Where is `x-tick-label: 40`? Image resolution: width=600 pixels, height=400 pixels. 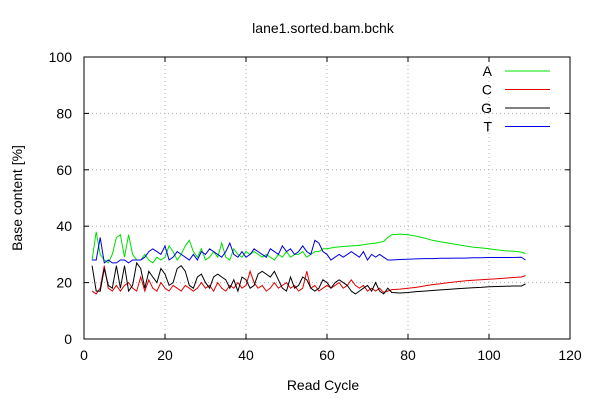 x-tick-label: 40 is located at coordinates (246, 355).